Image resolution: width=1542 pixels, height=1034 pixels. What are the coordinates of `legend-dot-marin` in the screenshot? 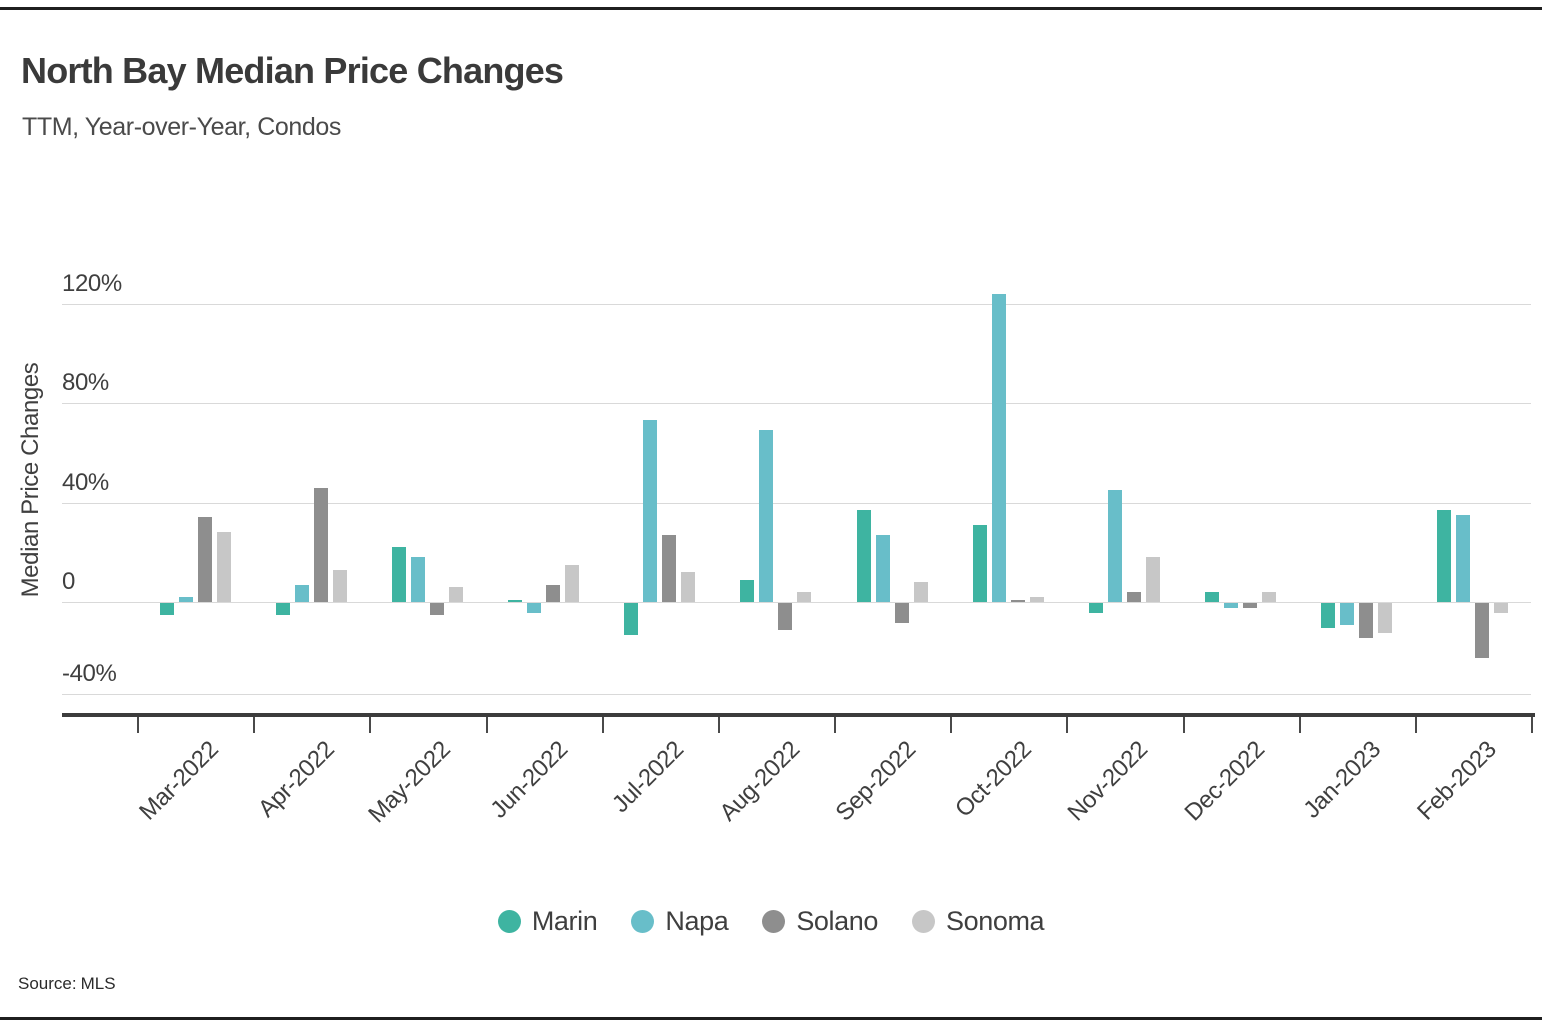 It's located at (509, 921).